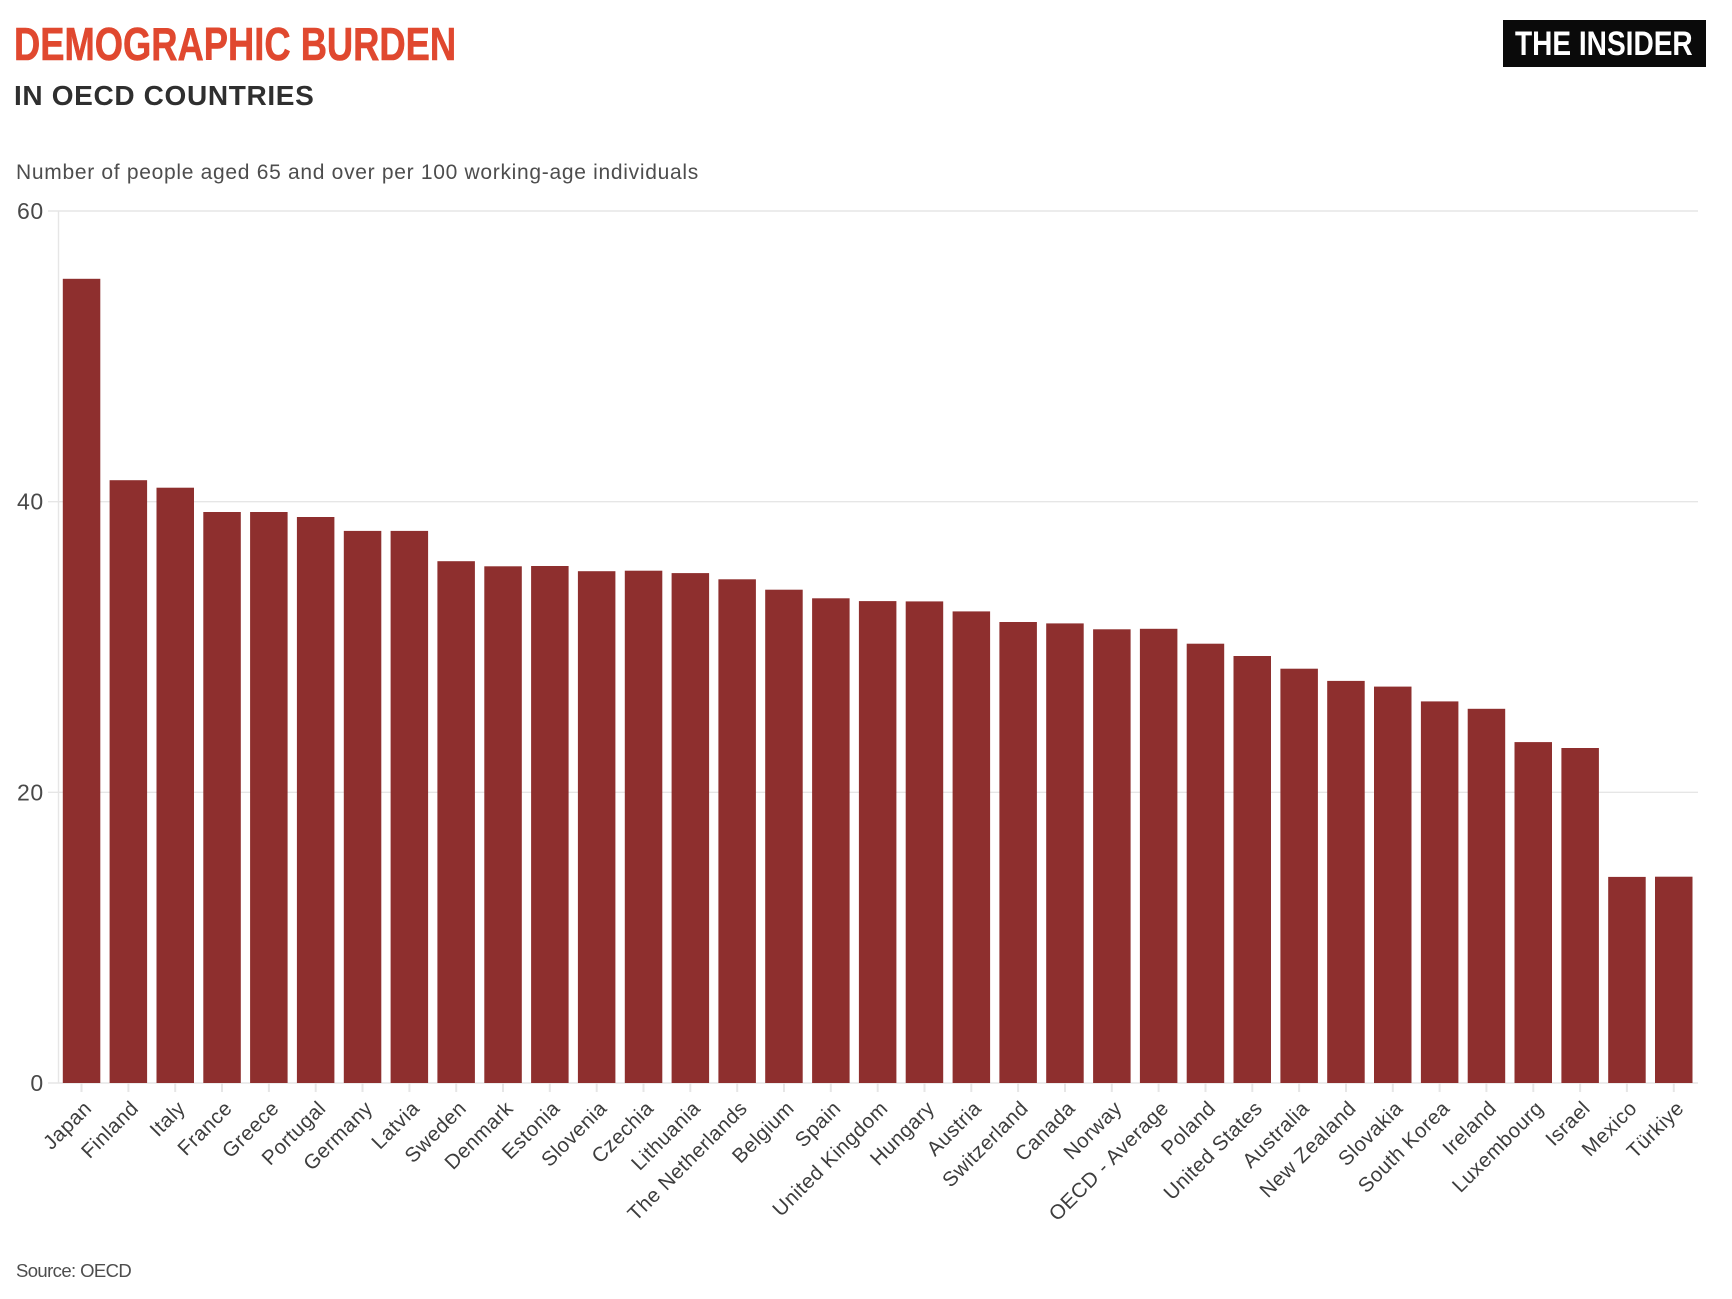  Describe the element at coordinates (36, 1083) in the screenshot. I see `svg-text: 0` at that location.